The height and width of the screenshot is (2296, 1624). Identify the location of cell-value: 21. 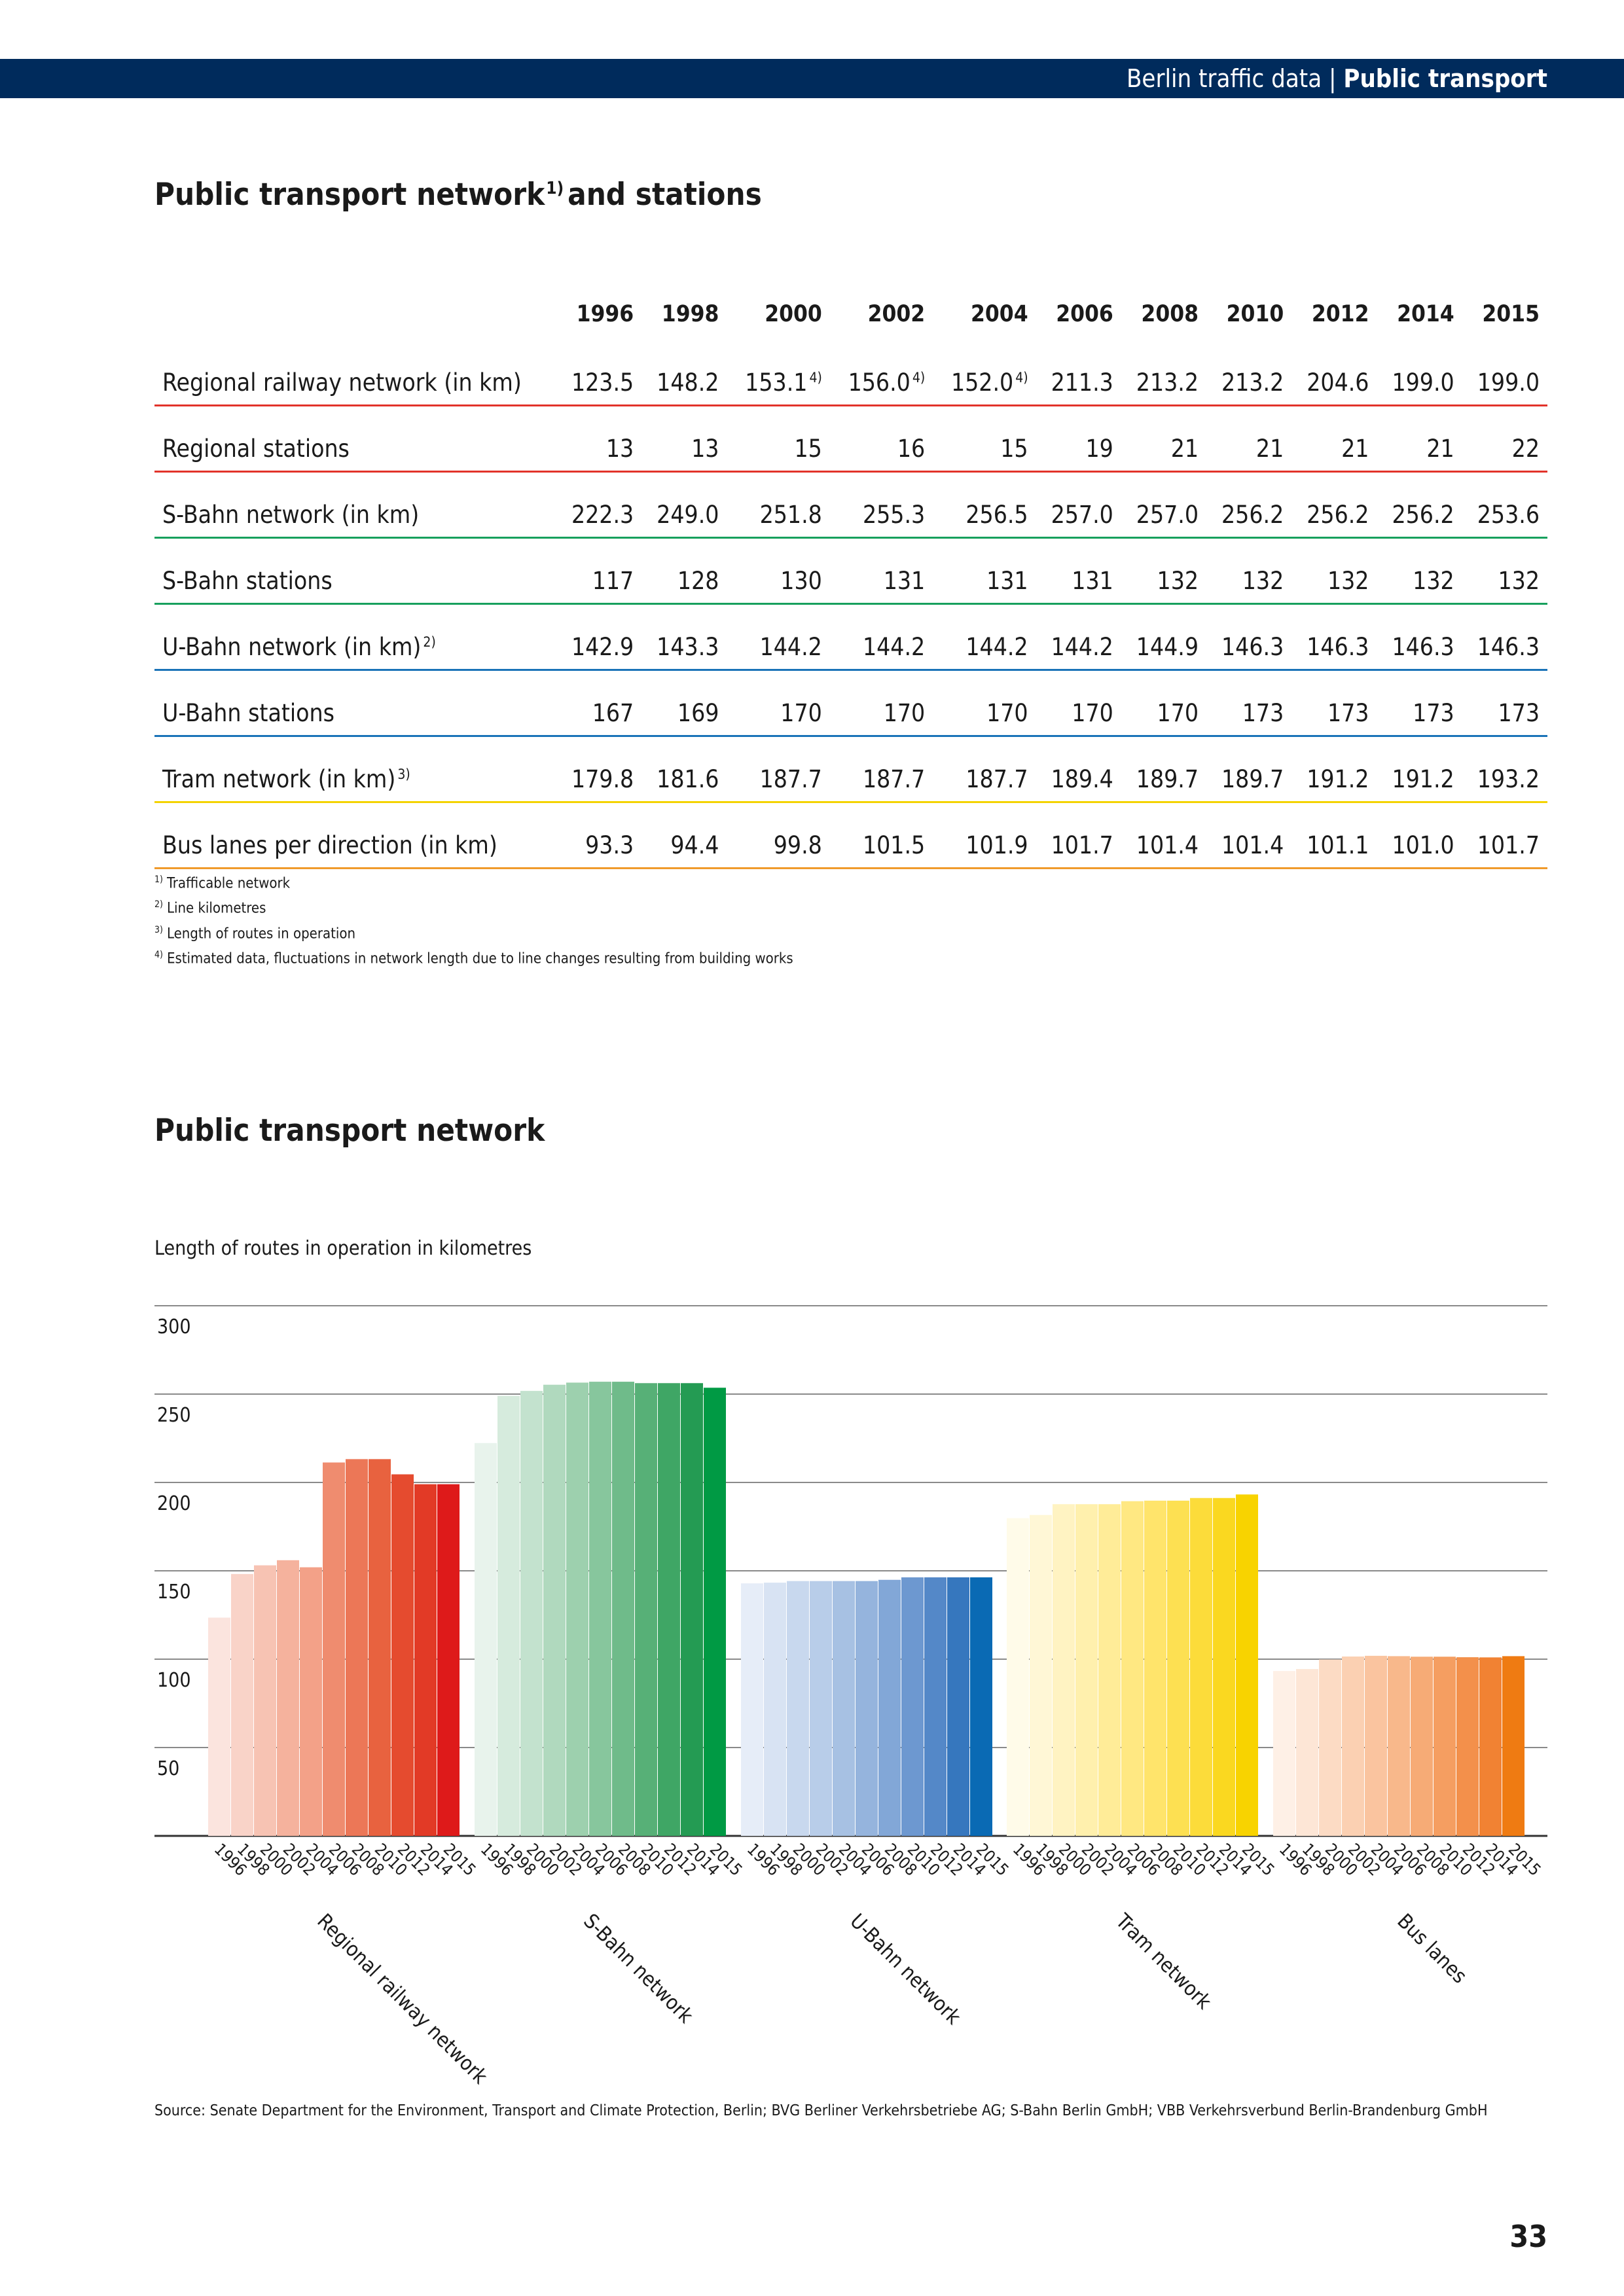
(1184, 449).